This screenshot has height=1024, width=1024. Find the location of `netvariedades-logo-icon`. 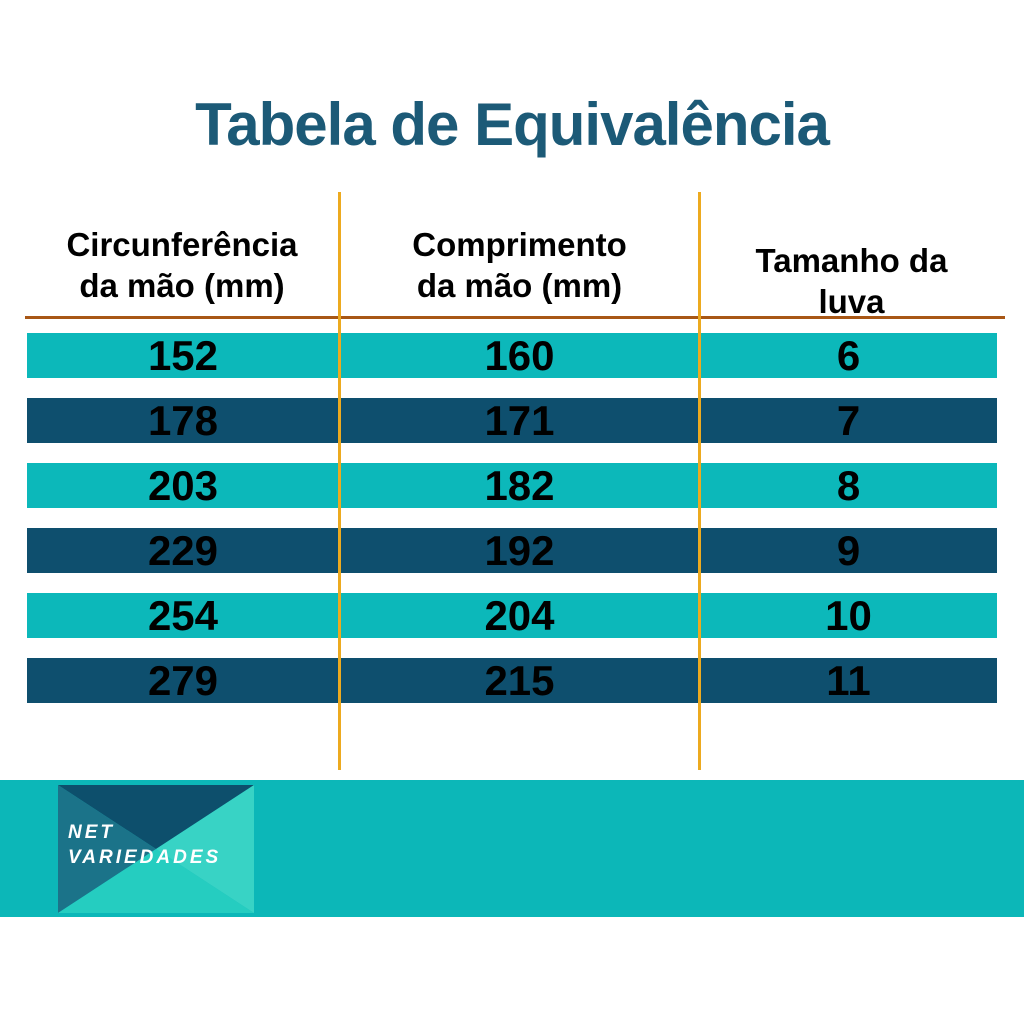

netvariedades-logo-icon is located at coordinates (156, 849).